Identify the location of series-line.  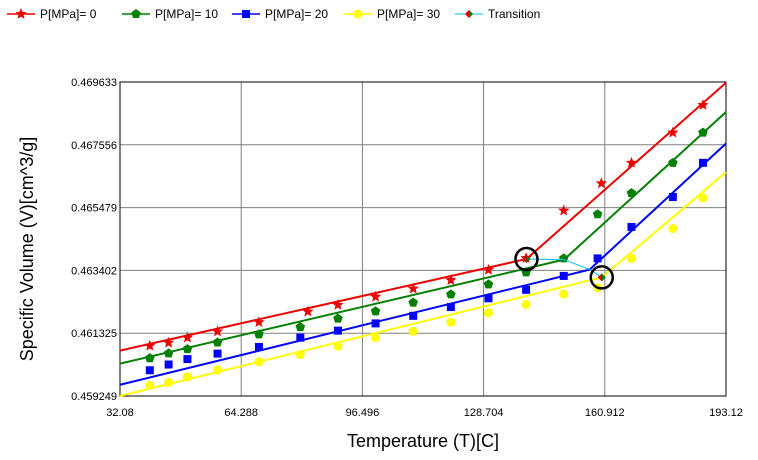
(564, 268).